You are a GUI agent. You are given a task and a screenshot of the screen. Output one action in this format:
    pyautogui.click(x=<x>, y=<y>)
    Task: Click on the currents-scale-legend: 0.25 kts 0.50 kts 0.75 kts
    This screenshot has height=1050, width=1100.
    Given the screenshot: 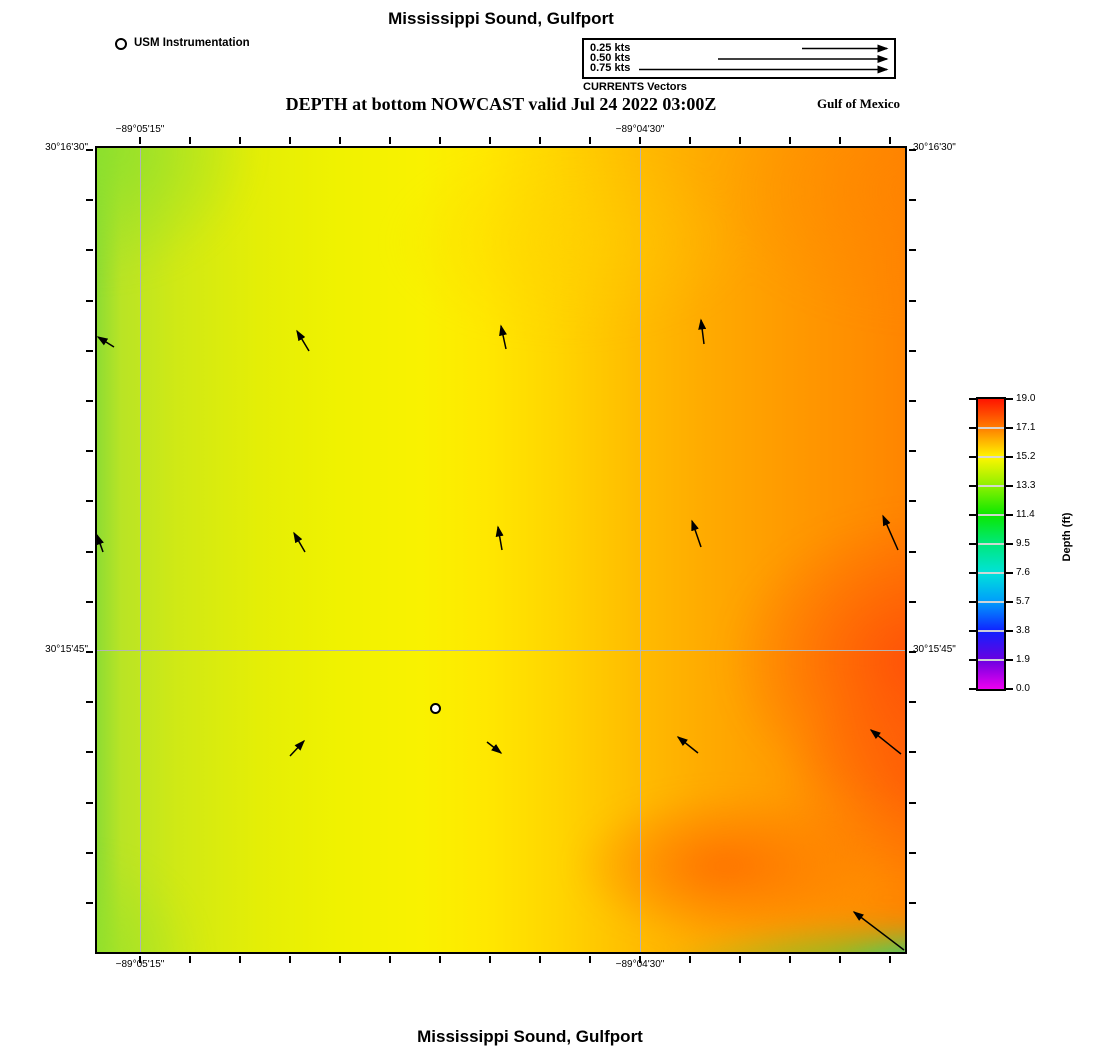 What is the action you would take?
    pyautogui.click(x=739, y=58)
    